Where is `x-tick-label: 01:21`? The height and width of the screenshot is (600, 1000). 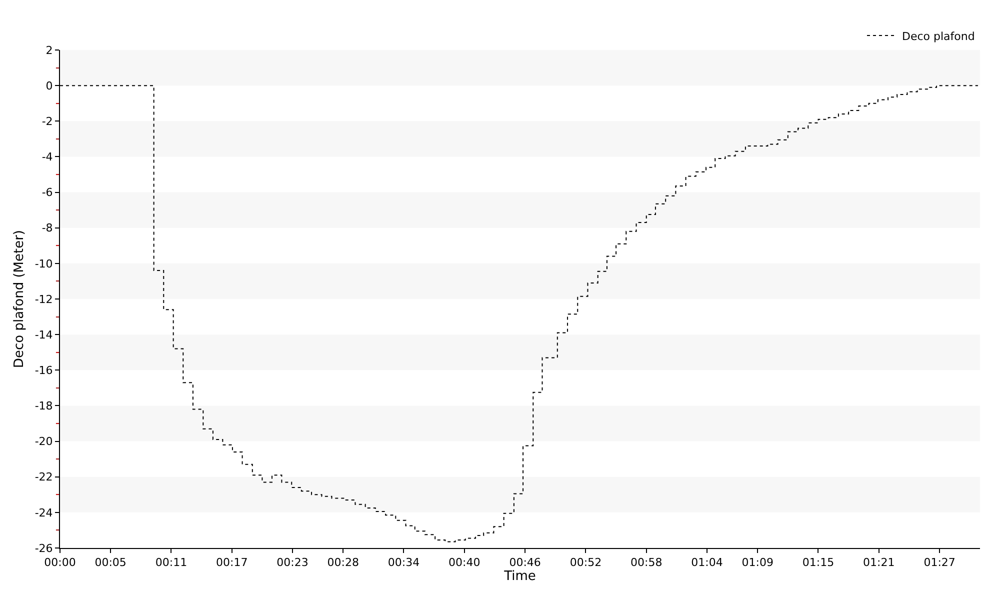 x-tick-label: 01:21 is located at coordinates (879, 563).